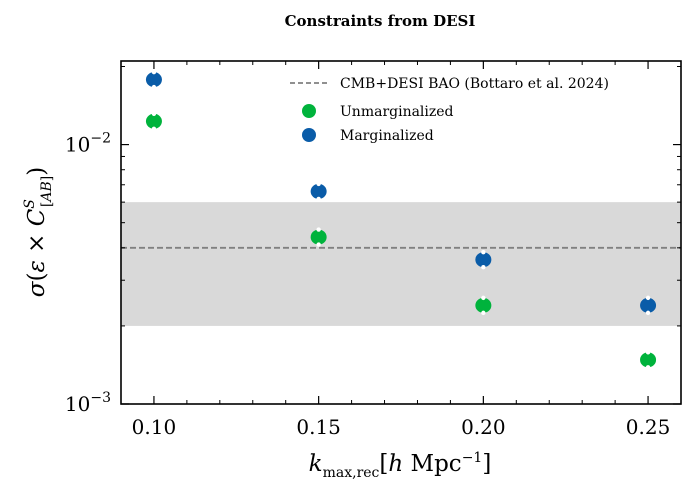  I want to click on chart-title: Constraints from DESI, so click(380, 21).